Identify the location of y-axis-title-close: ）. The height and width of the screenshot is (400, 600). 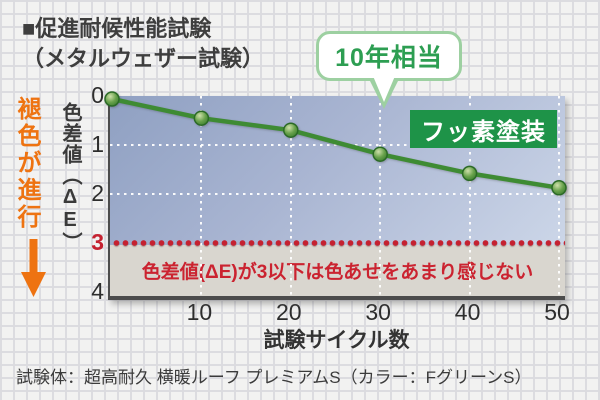
(70, 242).